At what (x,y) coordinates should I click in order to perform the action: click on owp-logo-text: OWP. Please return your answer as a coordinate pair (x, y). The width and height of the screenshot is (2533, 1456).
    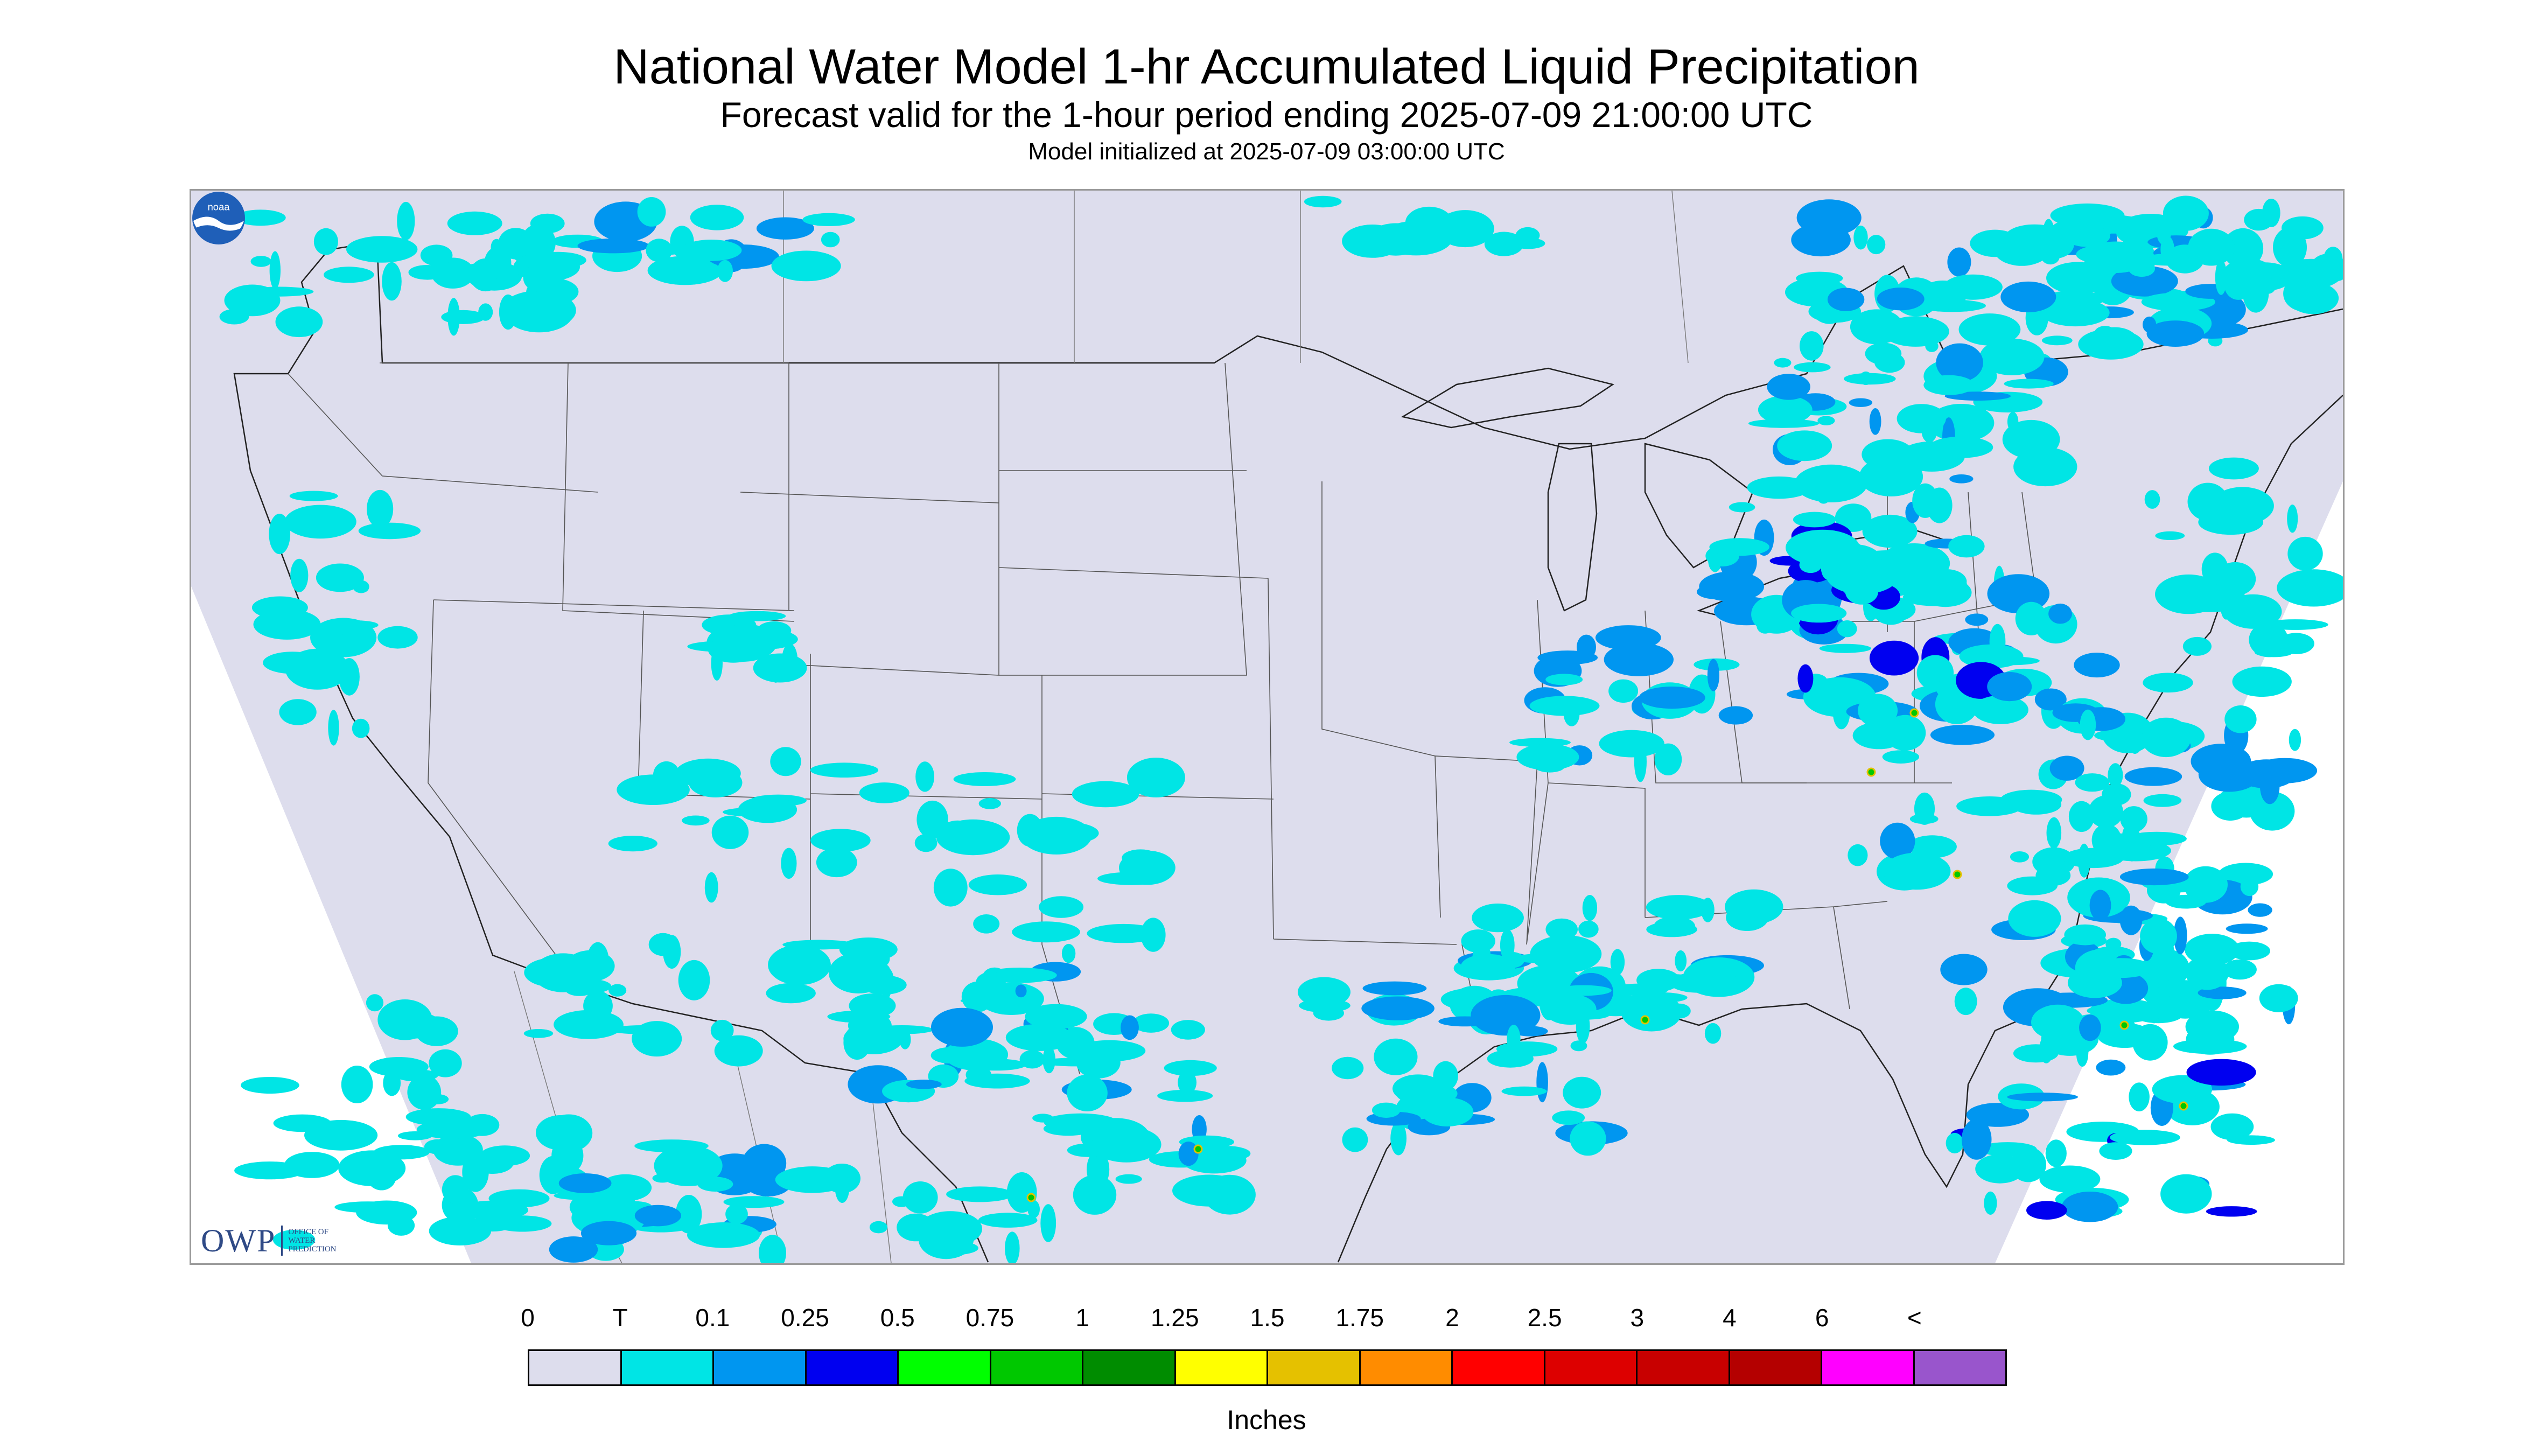
    Looking at the image, I should click on (239, 1240).